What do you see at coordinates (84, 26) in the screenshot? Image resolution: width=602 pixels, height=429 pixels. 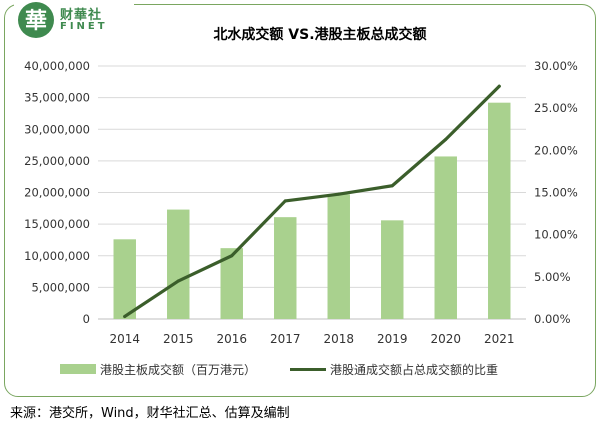 I see `logo-text-en: FINET` at bounding box center [84, 26].